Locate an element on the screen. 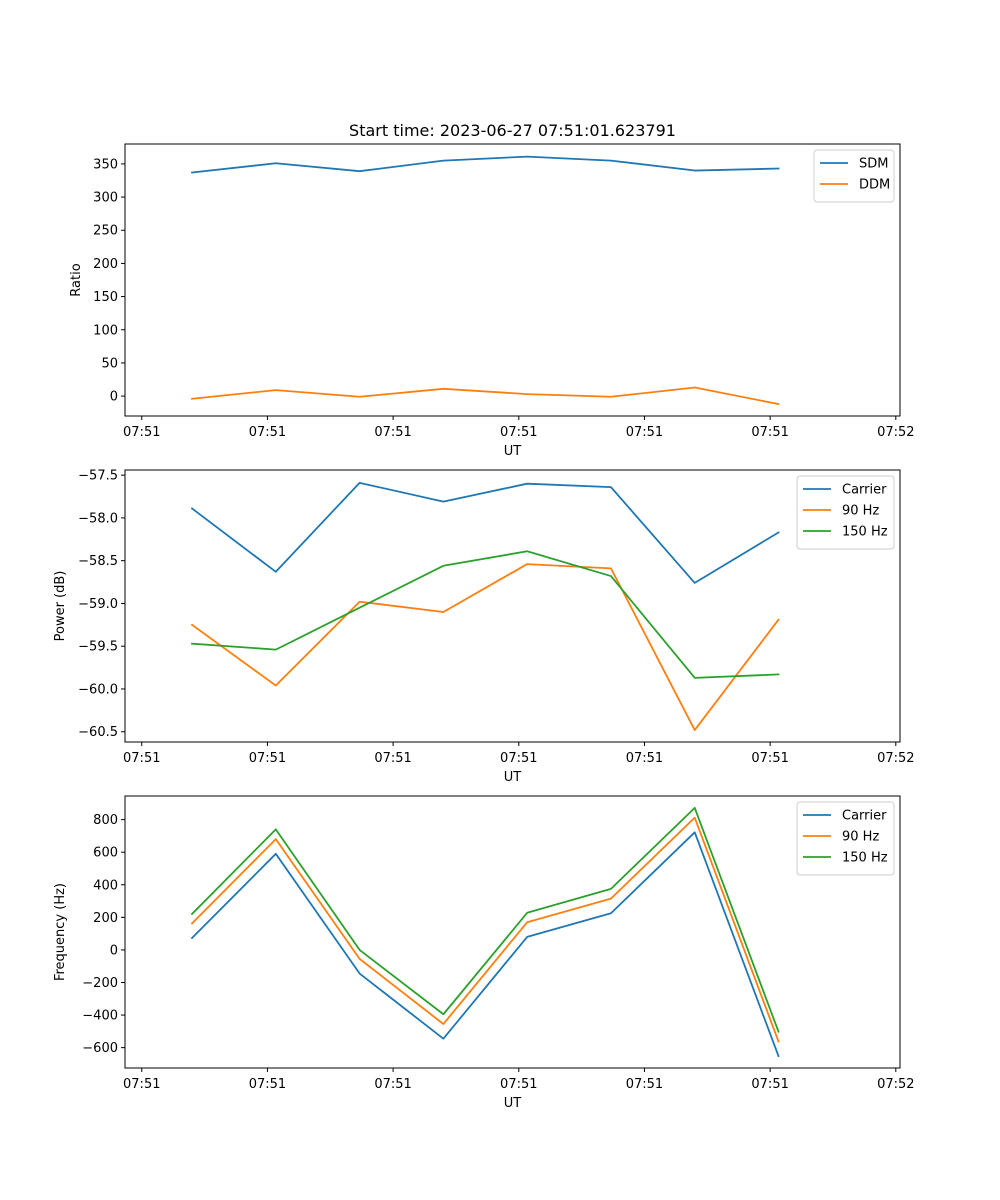 The height and width of the screenshot is (1200, 1000). y-tick-label: 400 is located at coordinates (105, 885).